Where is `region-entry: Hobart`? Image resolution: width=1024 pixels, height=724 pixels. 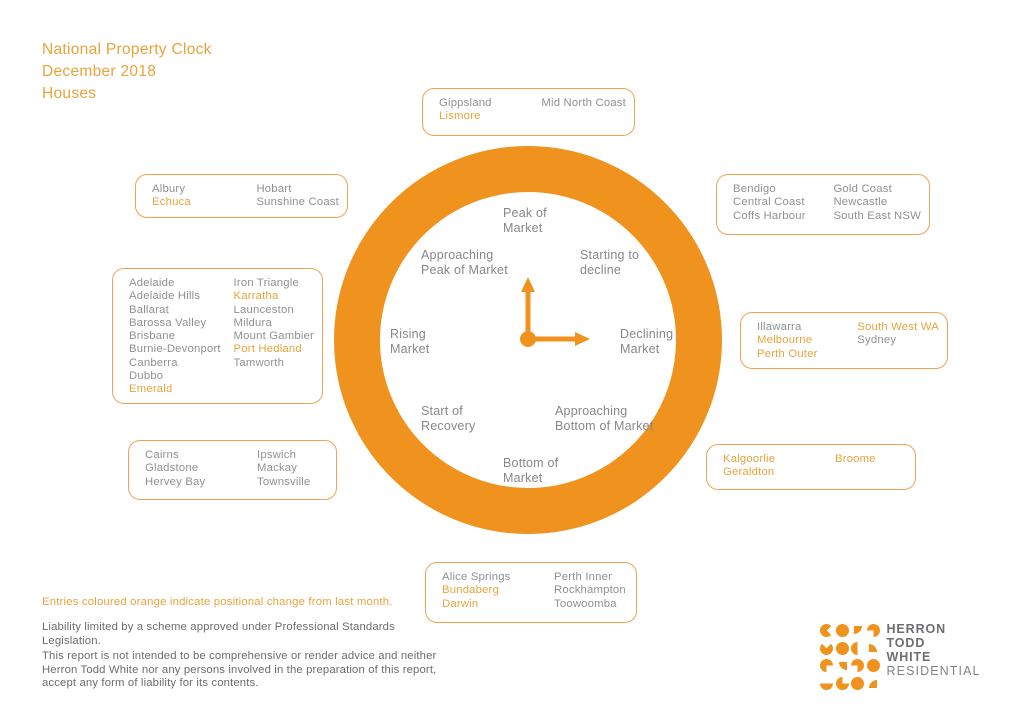 region-entry: Hobart is located at coordinates (274, 189).